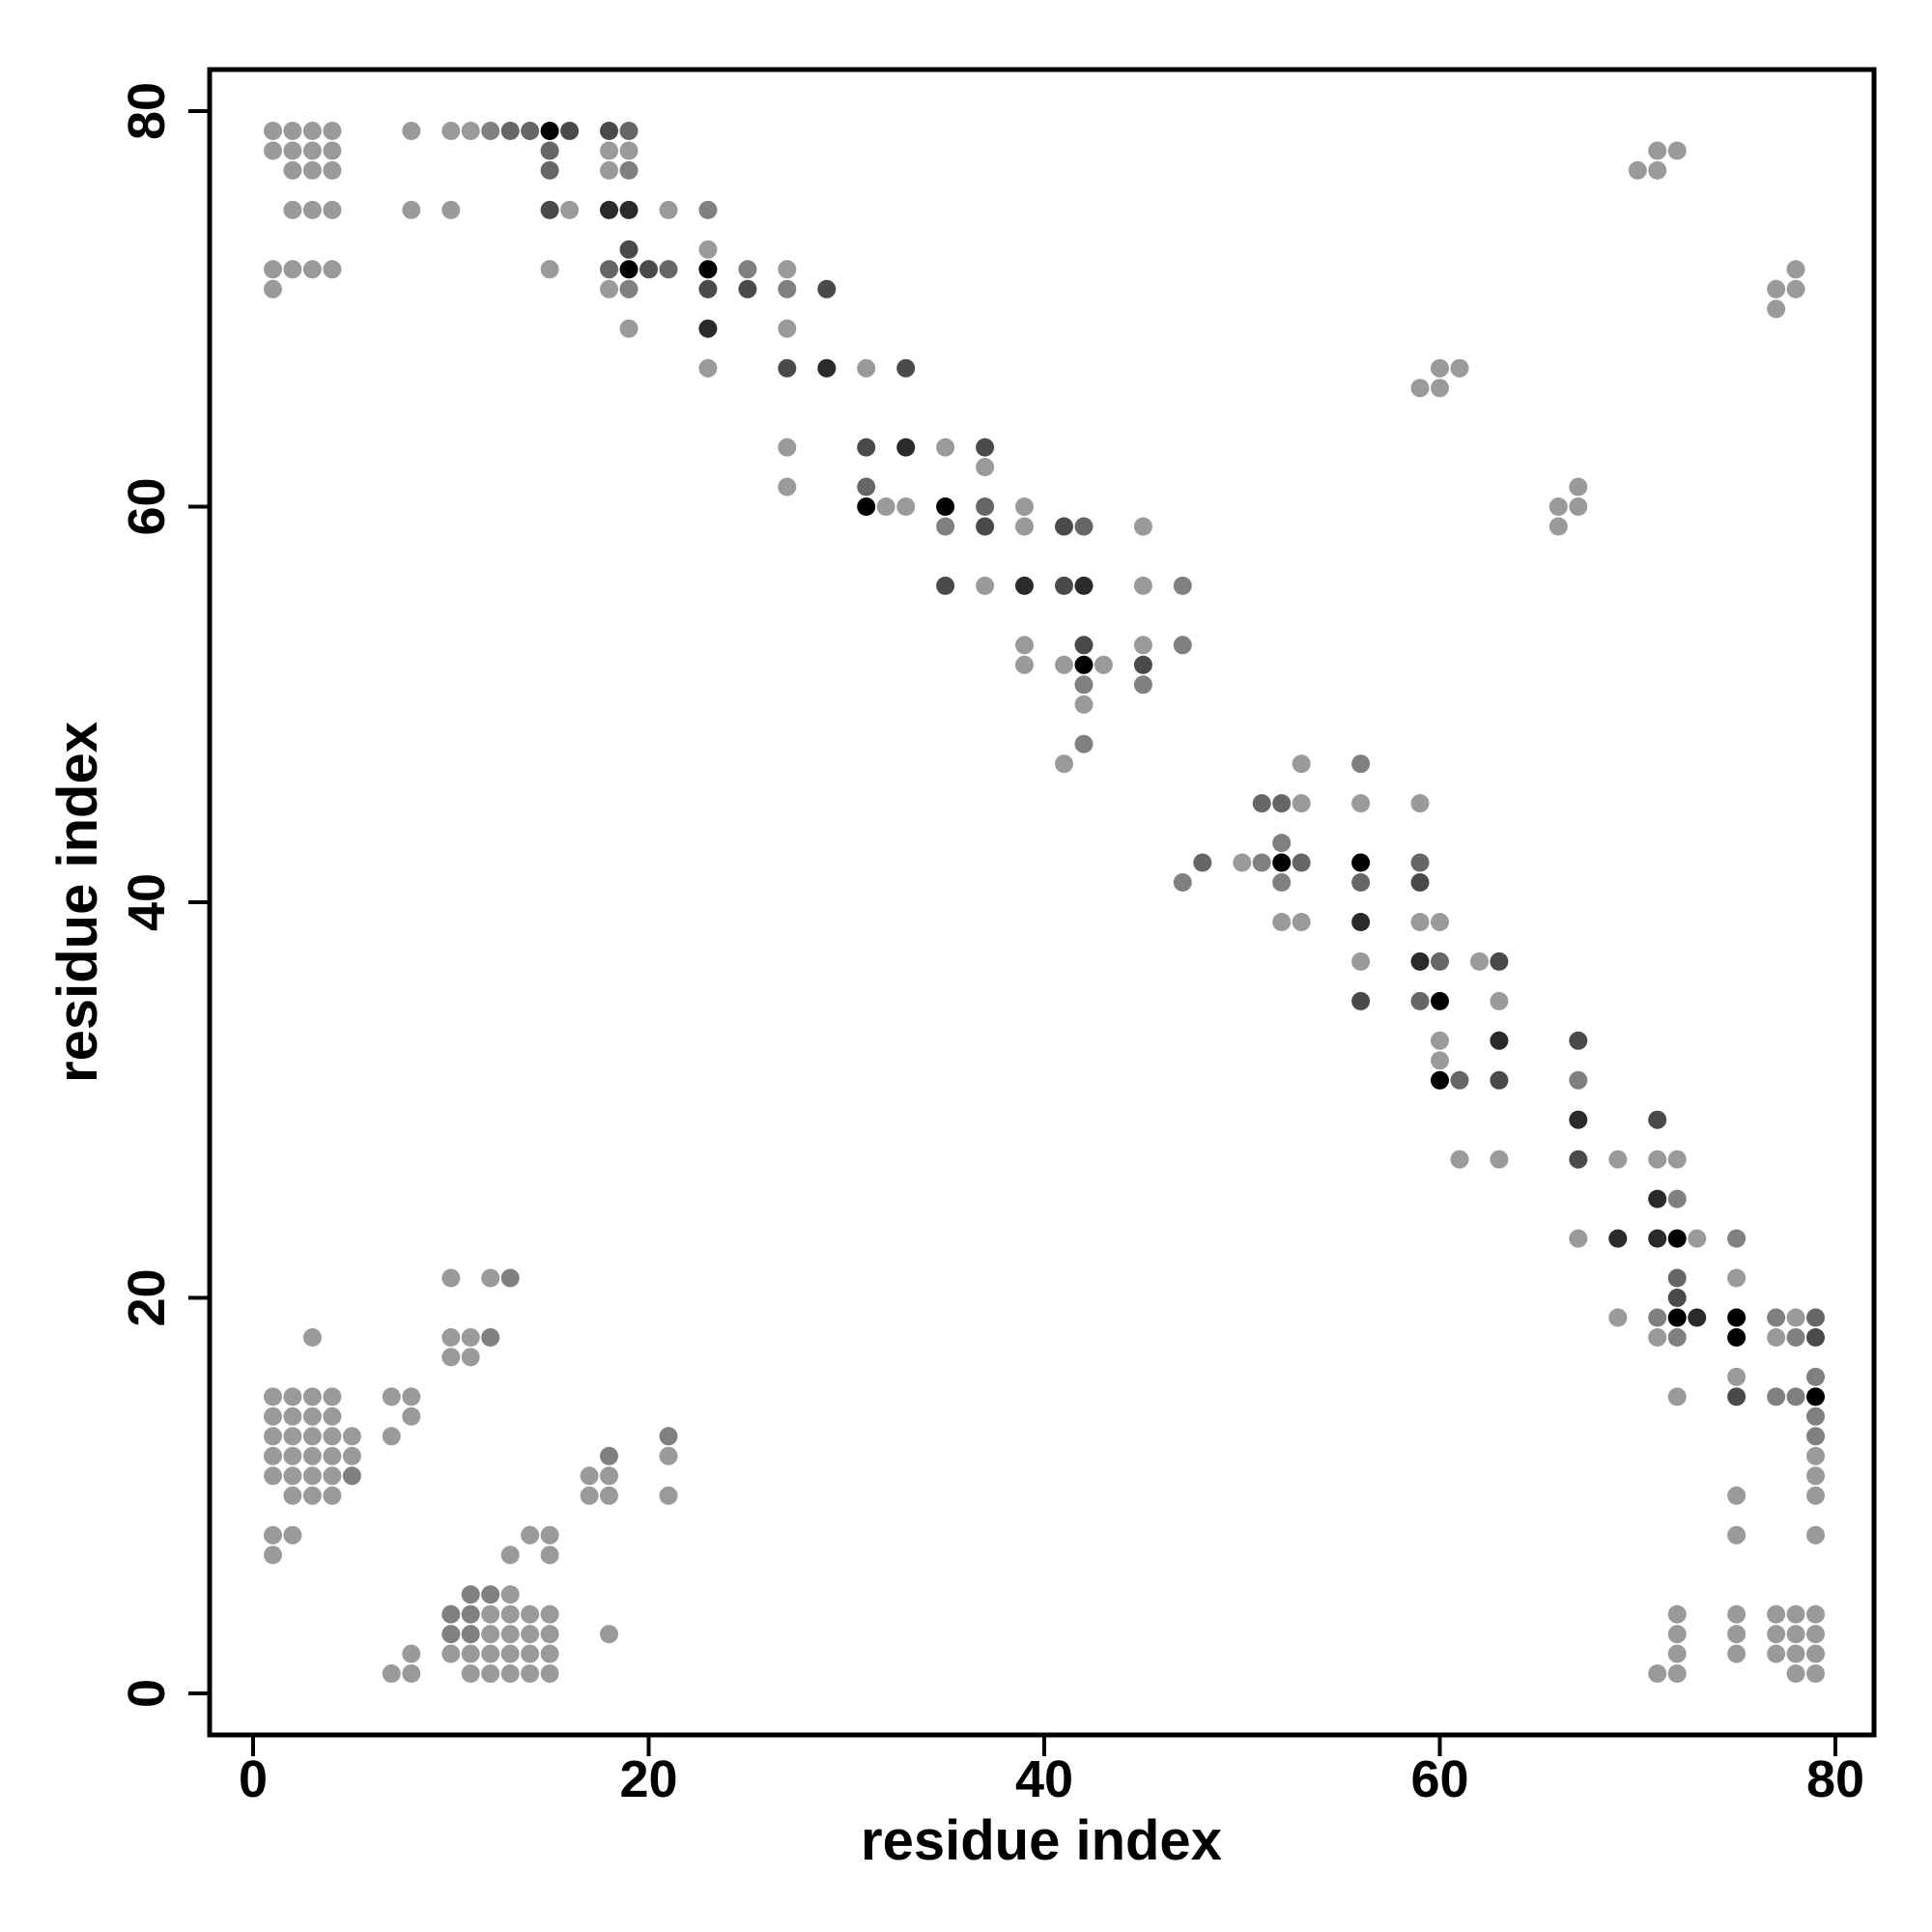 The width and height of the screenshot is (1932, 1932). What do you see at coordinates (253, 1779) in the screenshot?
I see `x-tick-label: 0` at bounding box center [253, 1779].